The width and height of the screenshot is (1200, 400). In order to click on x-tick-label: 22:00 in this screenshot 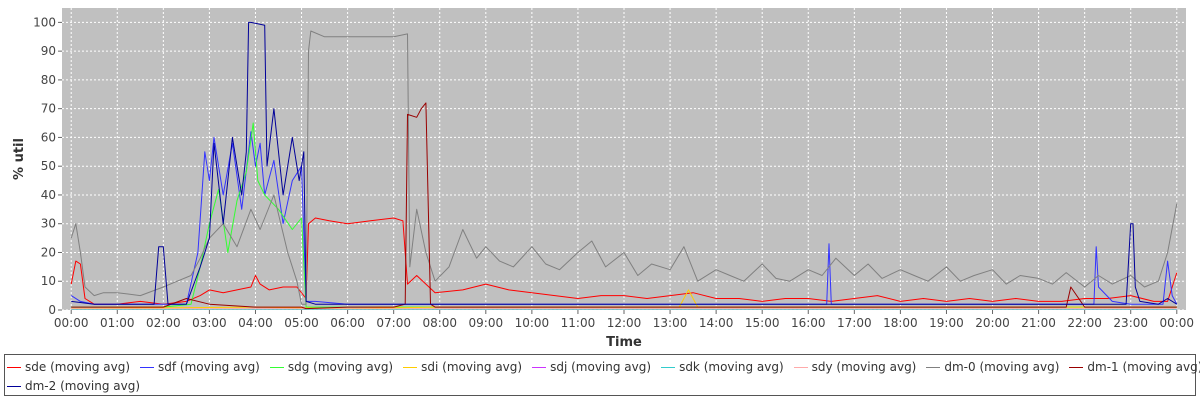, I will do `click(1084, 323)`.